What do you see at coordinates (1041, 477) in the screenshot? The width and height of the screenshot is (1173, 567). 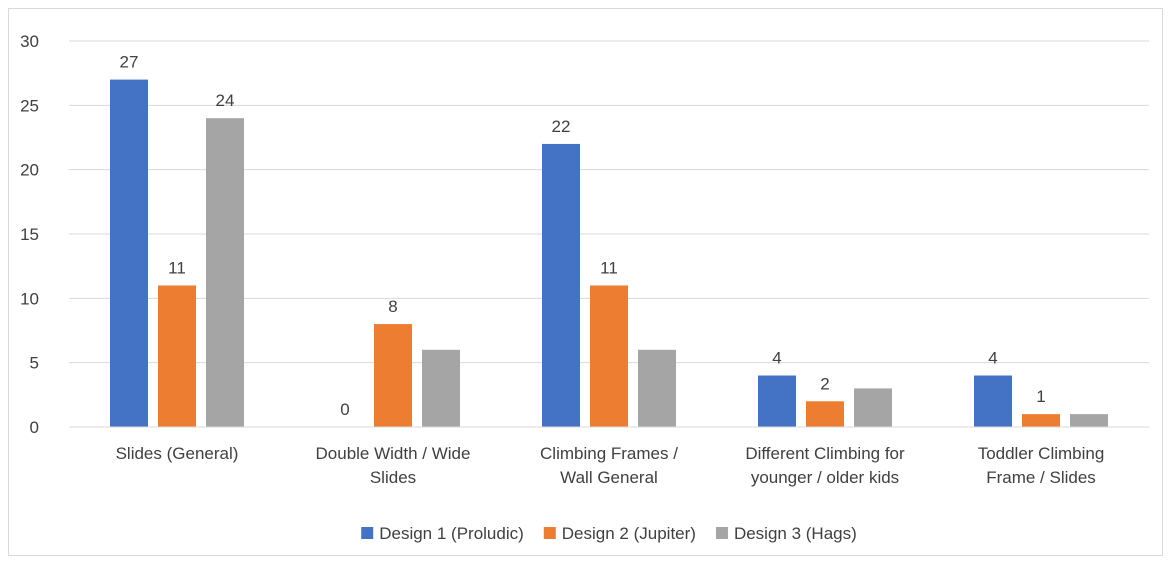 I see `category-label-line: Frame / Slides` at bounding box center [1041, 477].